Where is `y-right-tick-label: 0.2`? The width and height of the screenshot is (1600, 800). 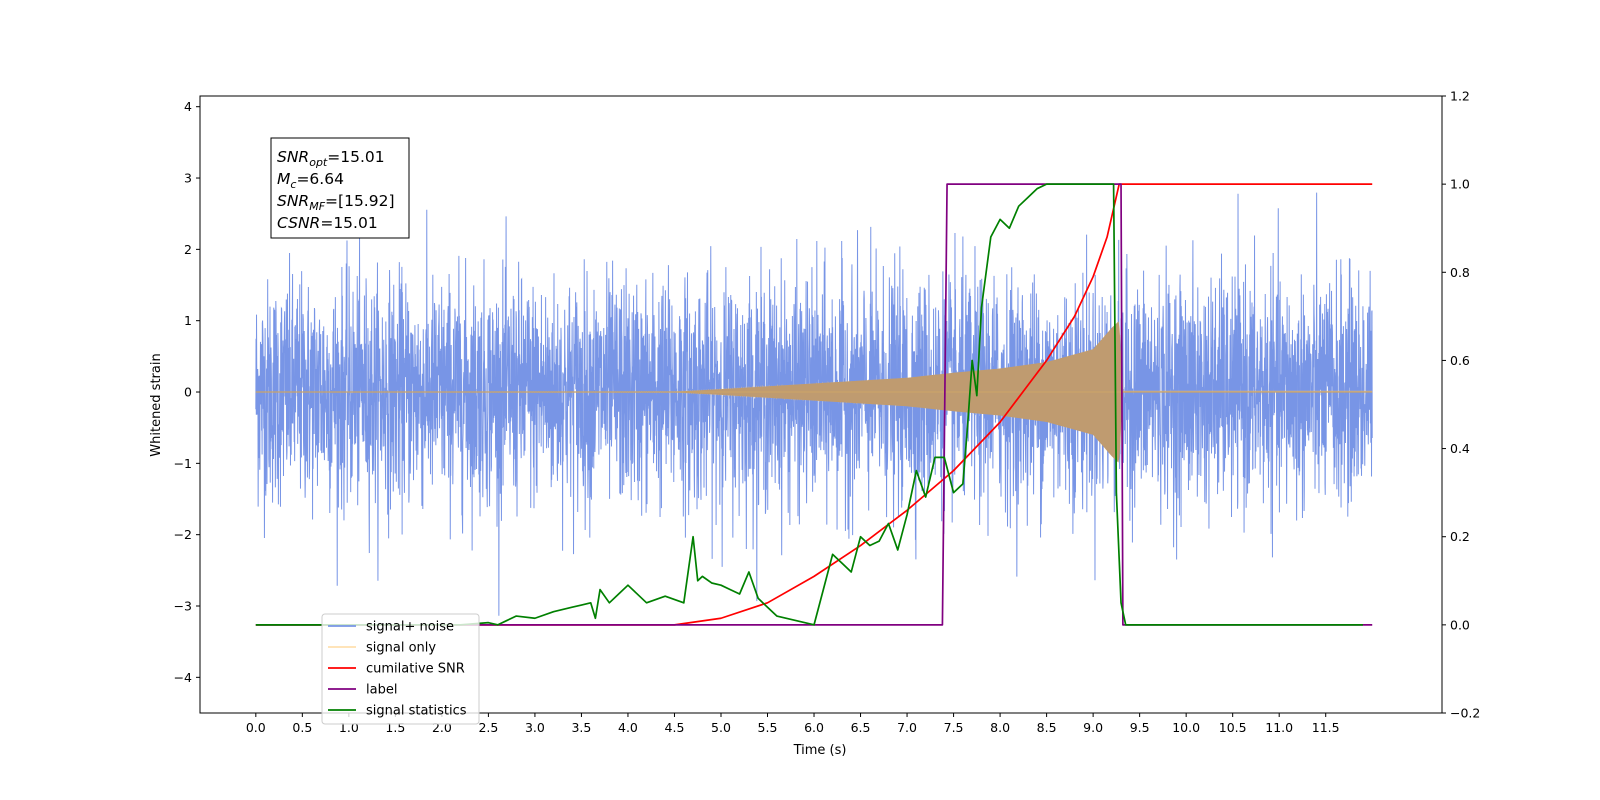
y-right-tick-label: 0.2 is located at coordinates (1460, 536).